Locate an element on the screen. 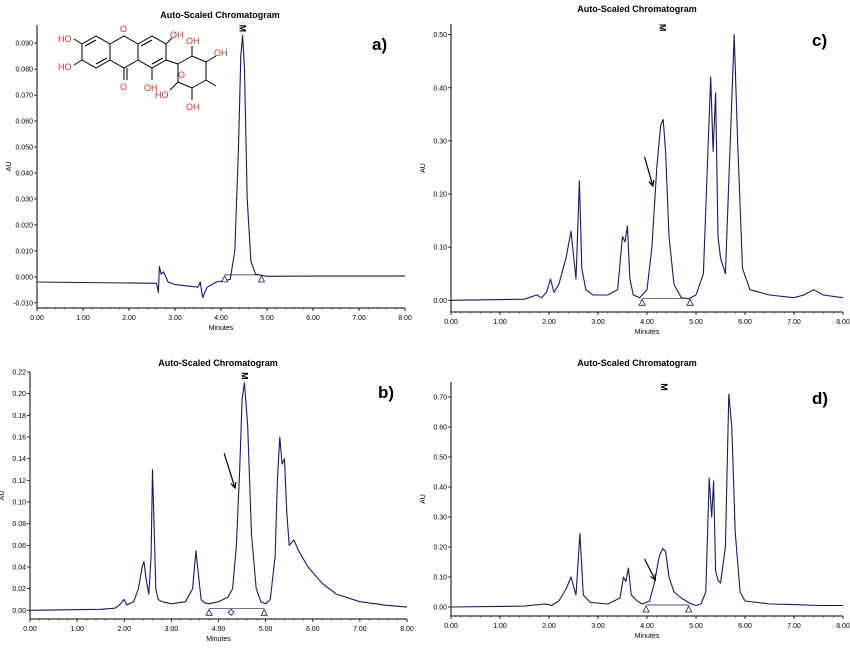  y-tick-label: 0.16 is located at coordinates (19, 438).